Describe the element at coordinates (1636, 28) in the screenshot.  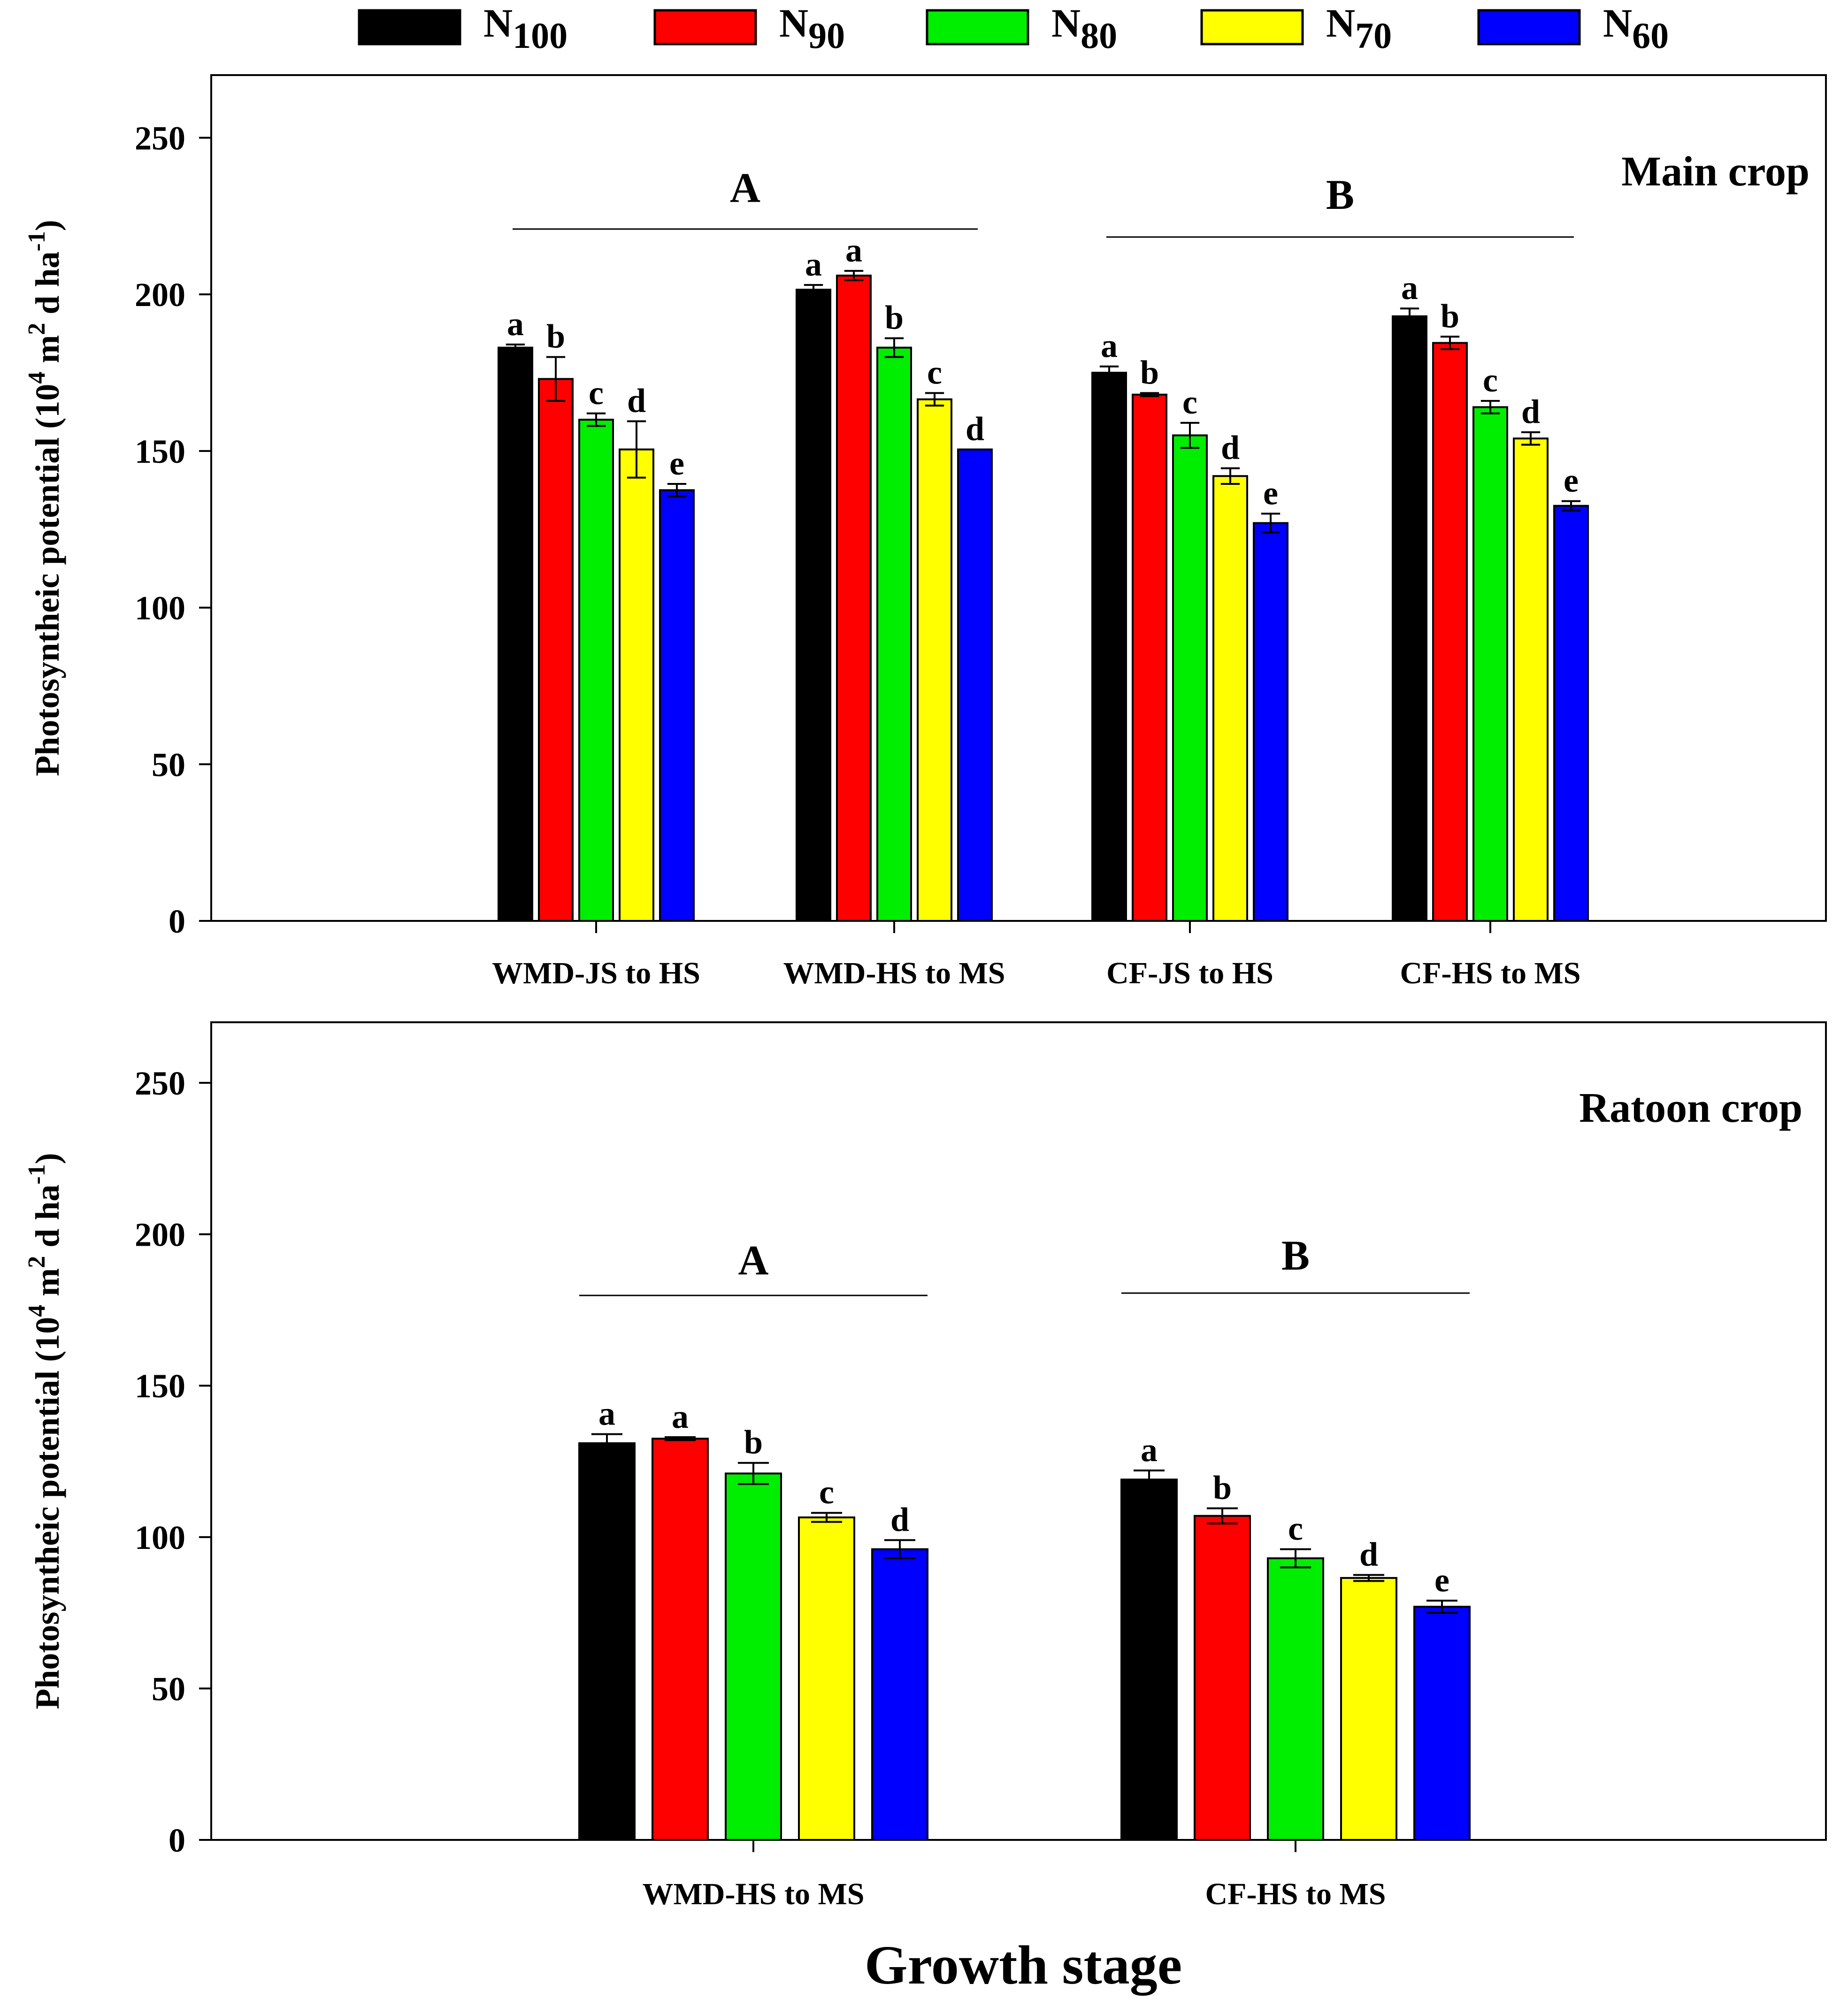
I see `legend-label-N60: N60` at that location.